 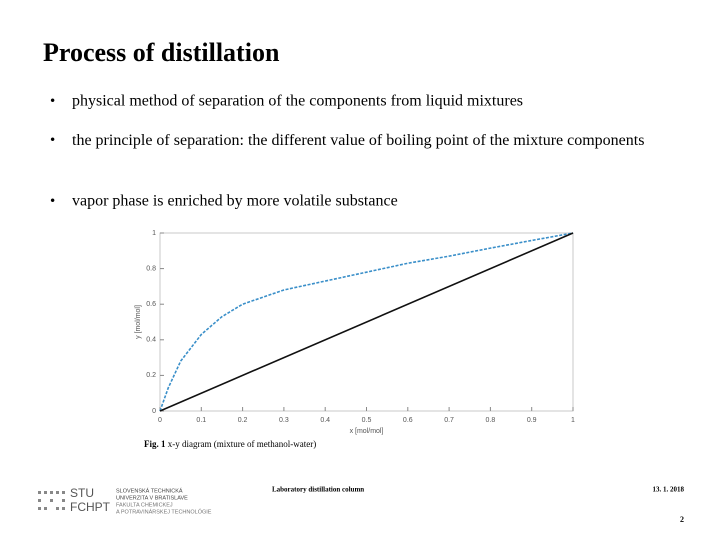 I want to click on logo-text: FAKULTA CHEMICKEJ, so click(x=144, y=505).